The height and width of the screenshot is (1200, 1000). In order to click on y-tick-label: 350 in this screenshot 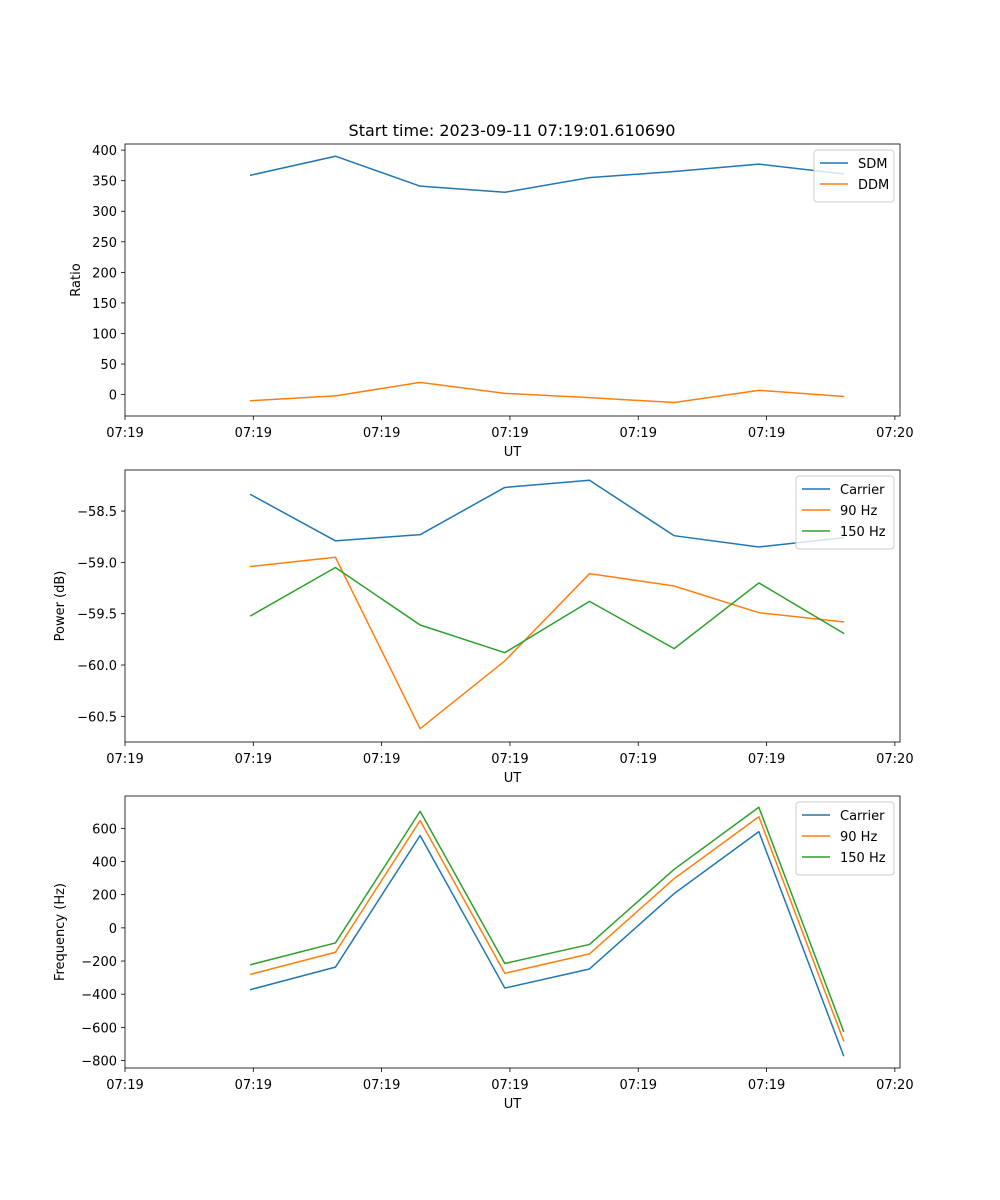, I will do `click(104, 182)`.